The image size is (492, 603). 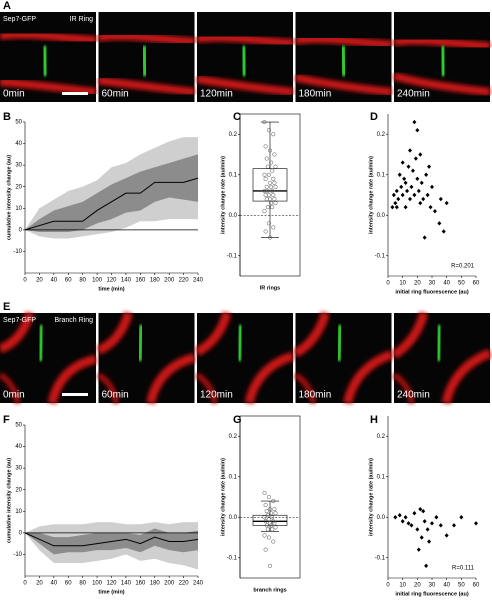 What do you see at coordinates (75, 394) in the screenshot?
I see `scale-bar` at bounding box center [75, 394].